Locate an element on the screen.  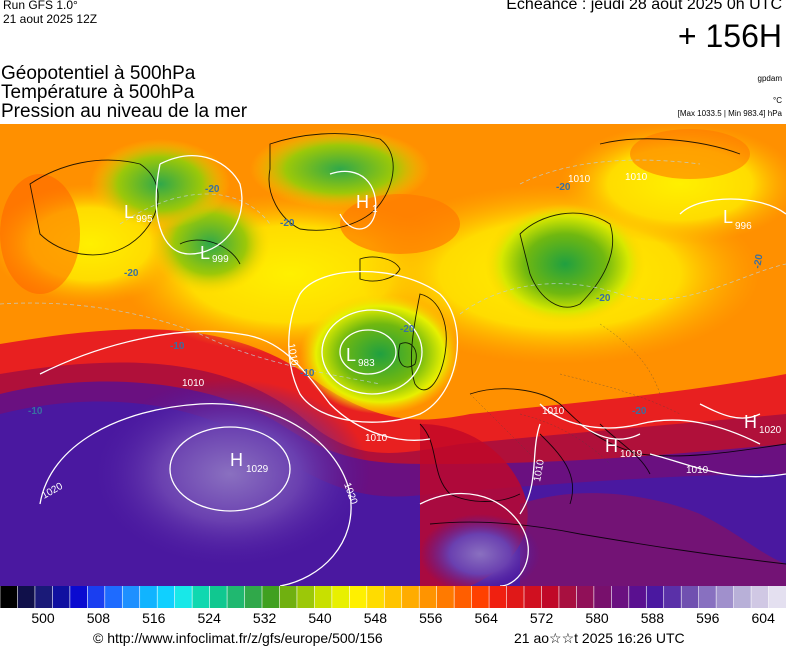
unit-temperature: °C is located at coordinates (777, 100).